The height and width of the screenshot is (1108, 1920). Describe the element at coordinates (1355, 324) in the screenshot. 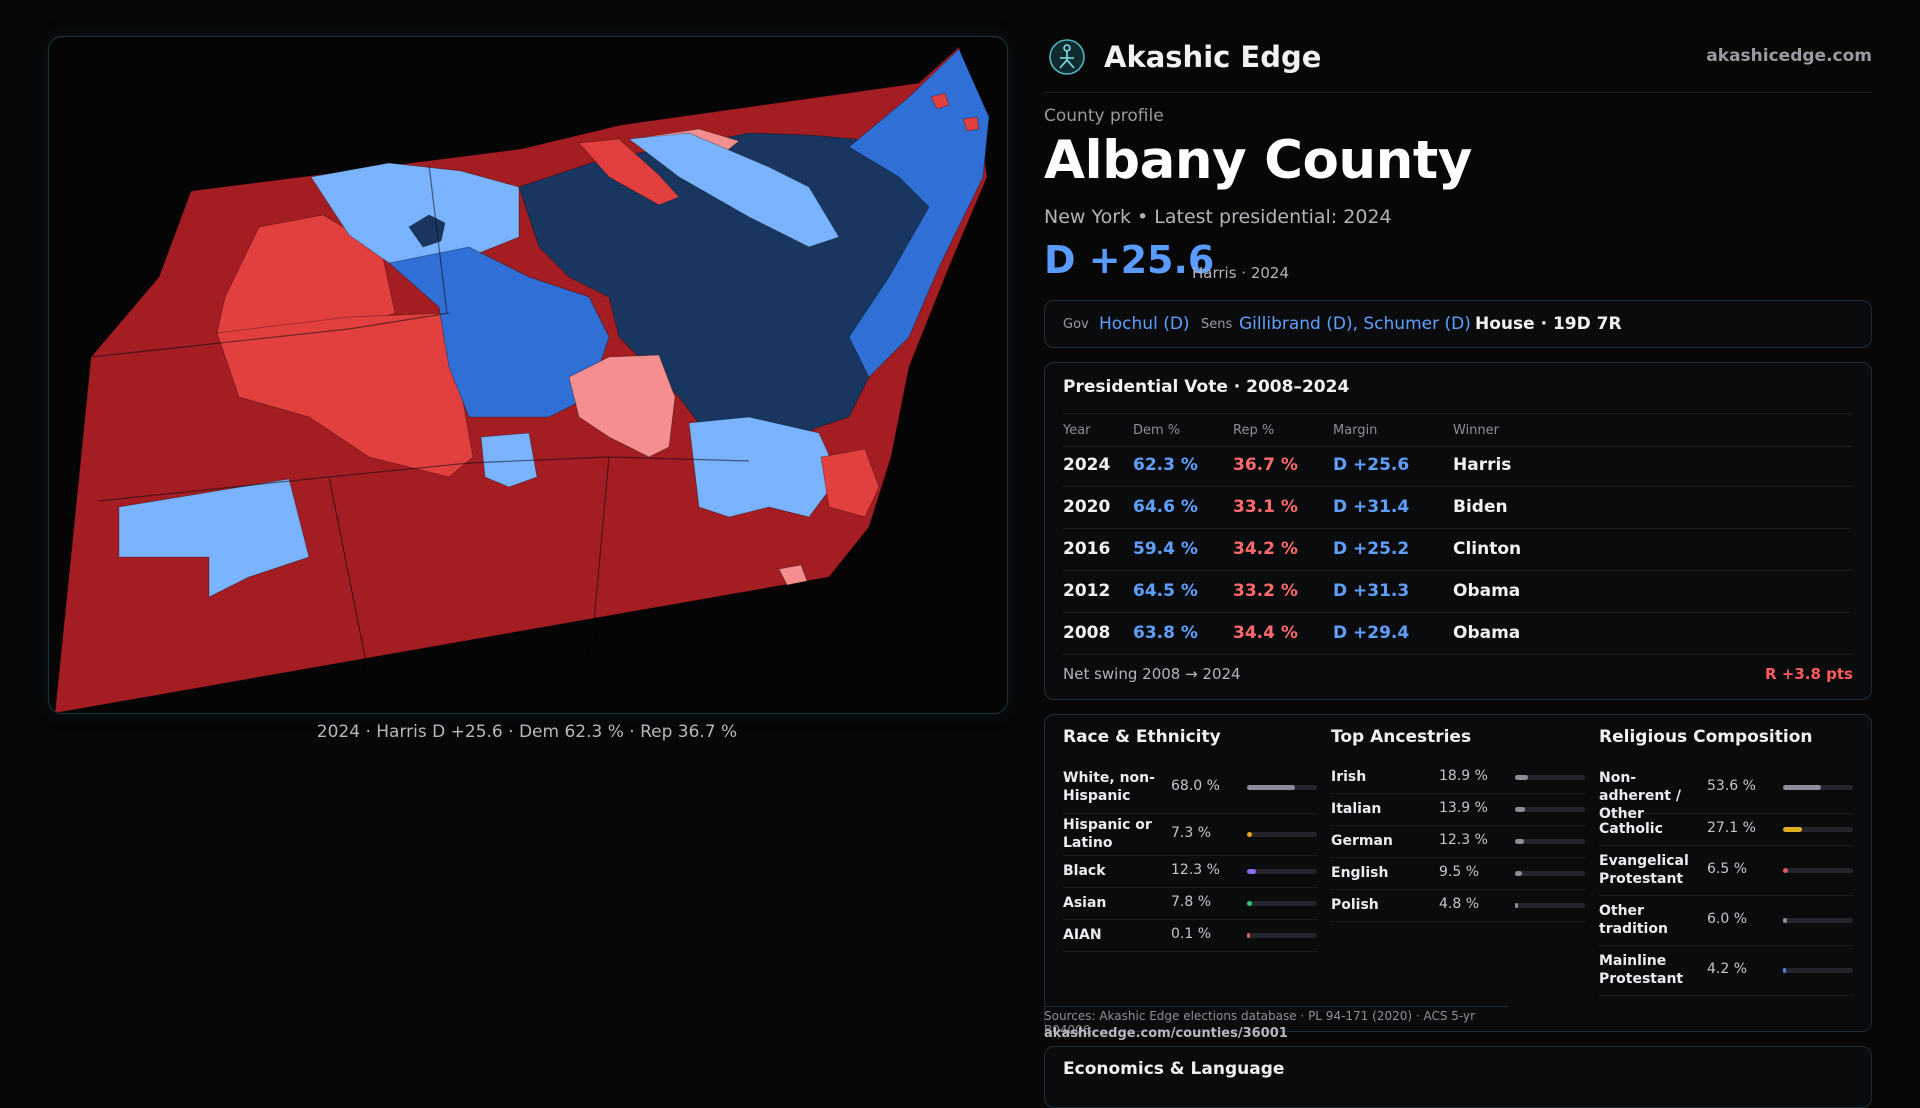

I see `senators-link: Gillibrand (D), Schumer (D)` at that location.